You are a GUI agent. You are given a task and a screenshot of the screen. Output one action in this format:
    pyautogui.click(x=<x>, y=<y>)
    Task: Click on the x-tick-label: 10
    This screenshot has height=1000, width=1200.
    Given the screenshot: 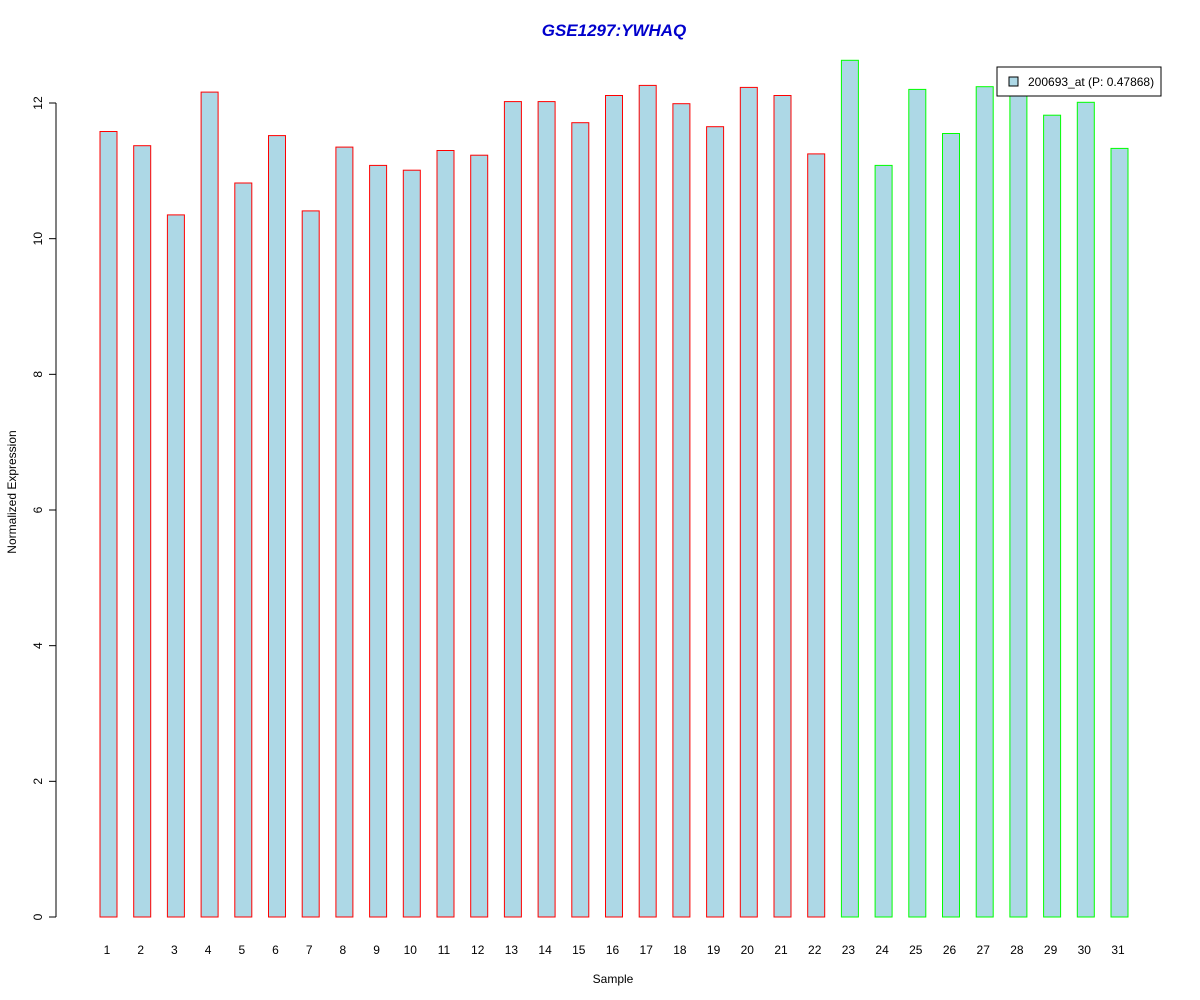 What is the action you would take?
    pyautogui.click(x=411, y=950)
    